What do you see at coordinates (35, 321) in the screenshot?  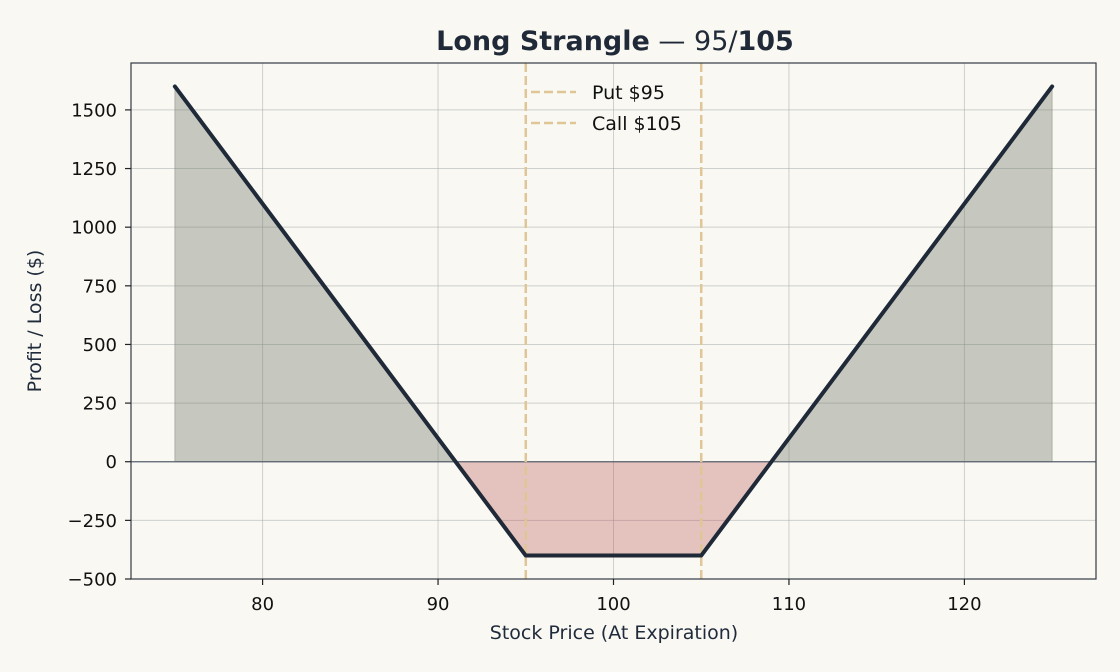 I see `y-axis-label: Profit / Loss ($)` at bounding box center [35, 321].